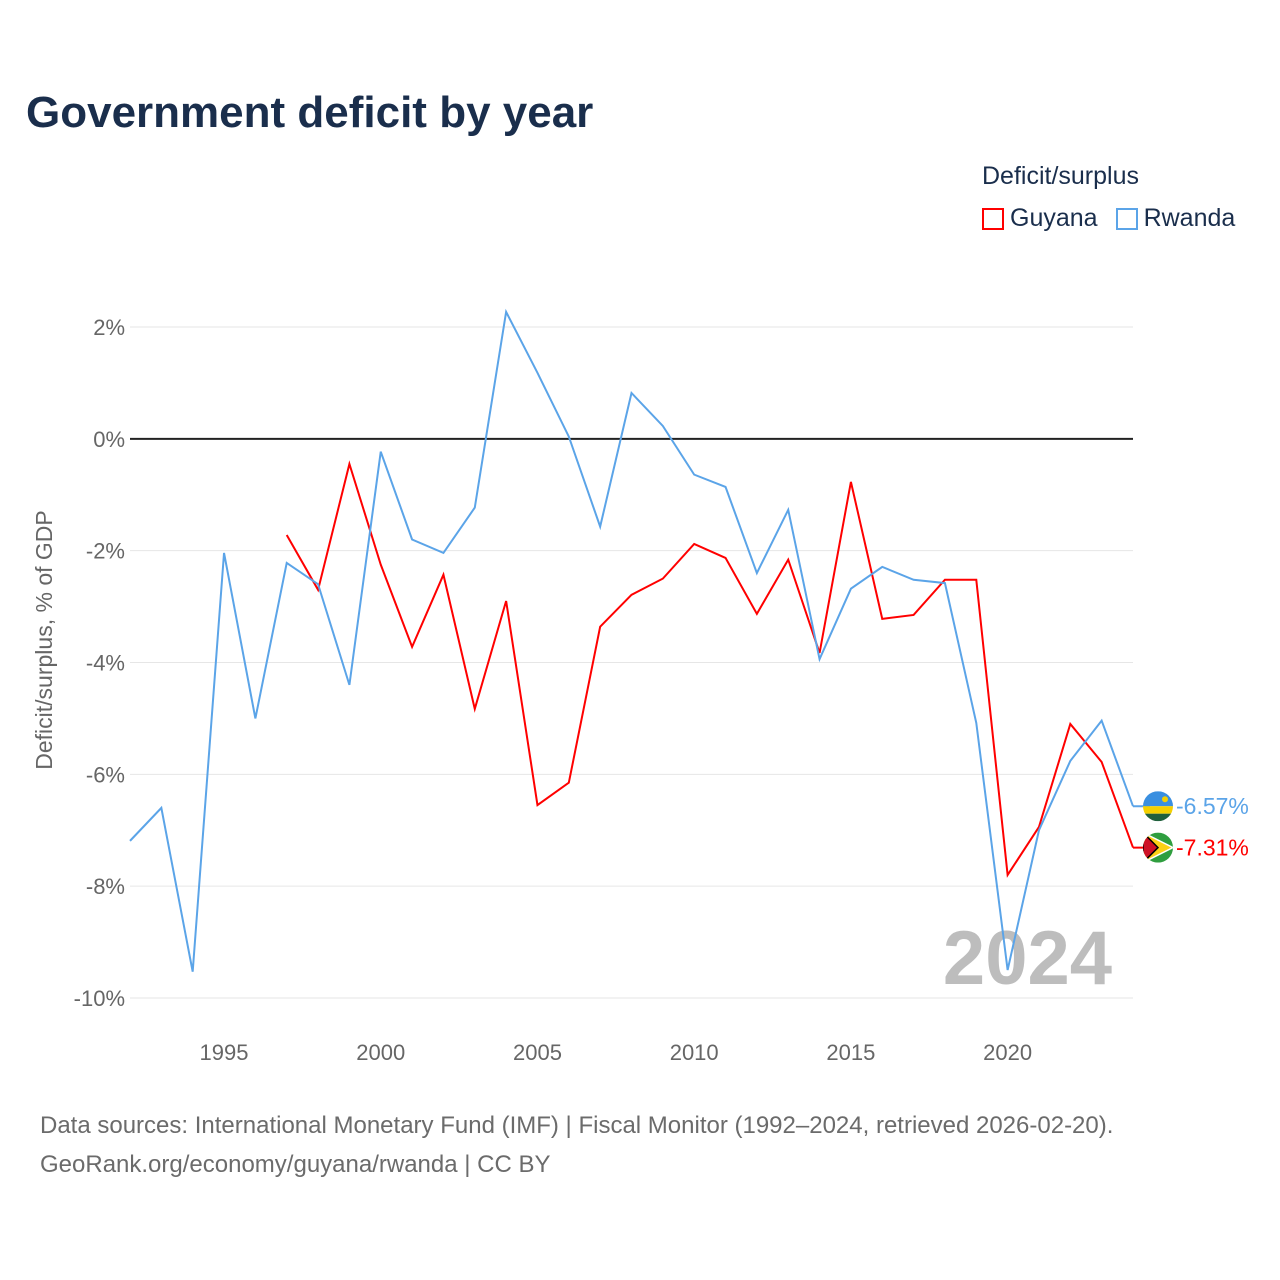  Describe the element at coordinates (1212, 848) in the screenshot. I see `end-label-guyana: -7.31%` at that location.